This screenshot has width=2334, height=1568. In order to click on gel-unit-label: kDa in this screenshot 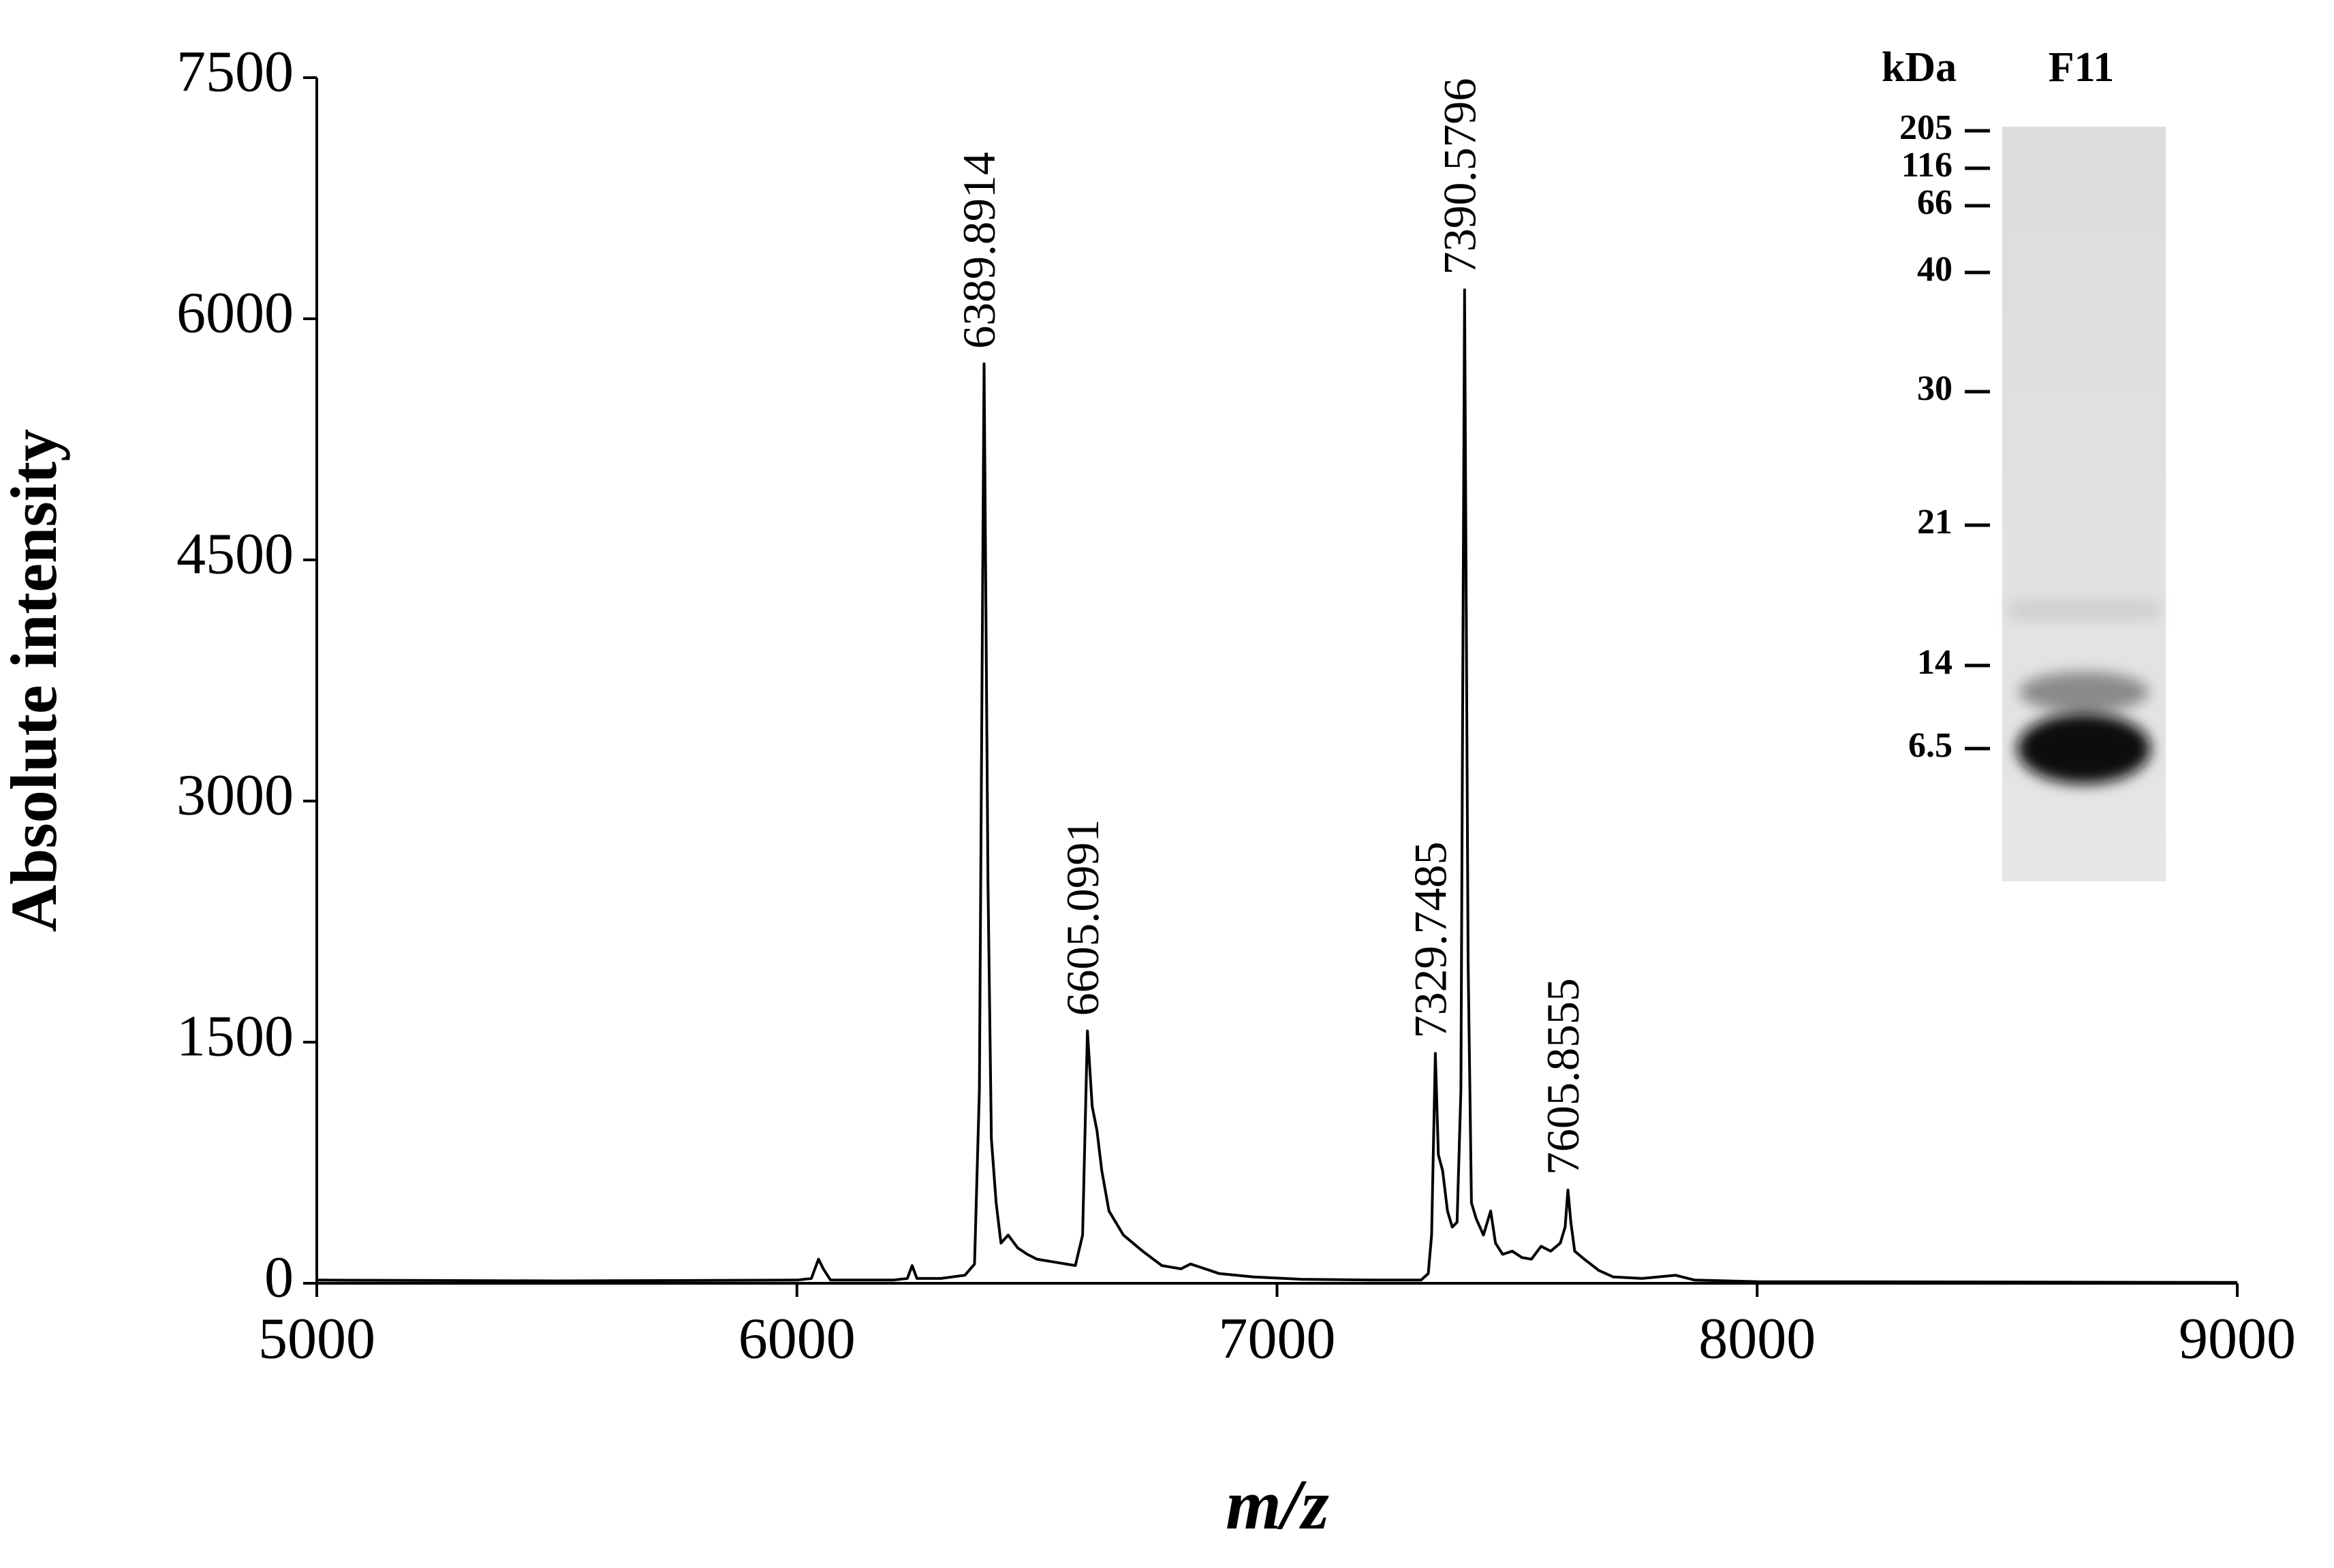, I will do `click(1919, 67)`.